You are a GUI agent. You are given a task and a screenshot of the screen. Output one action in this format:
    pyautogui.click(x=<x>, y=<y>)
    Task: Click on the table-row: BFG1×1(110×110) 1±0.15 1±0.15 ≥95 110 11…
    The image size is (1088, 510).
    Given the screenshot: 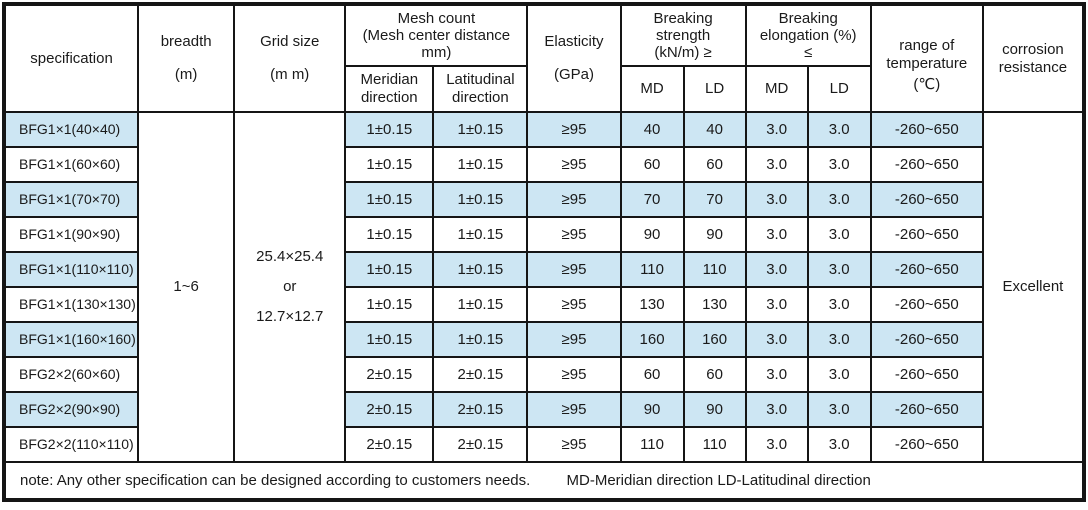 What is the action you would take?
    pyautogui.click(x=543, y=269)
    